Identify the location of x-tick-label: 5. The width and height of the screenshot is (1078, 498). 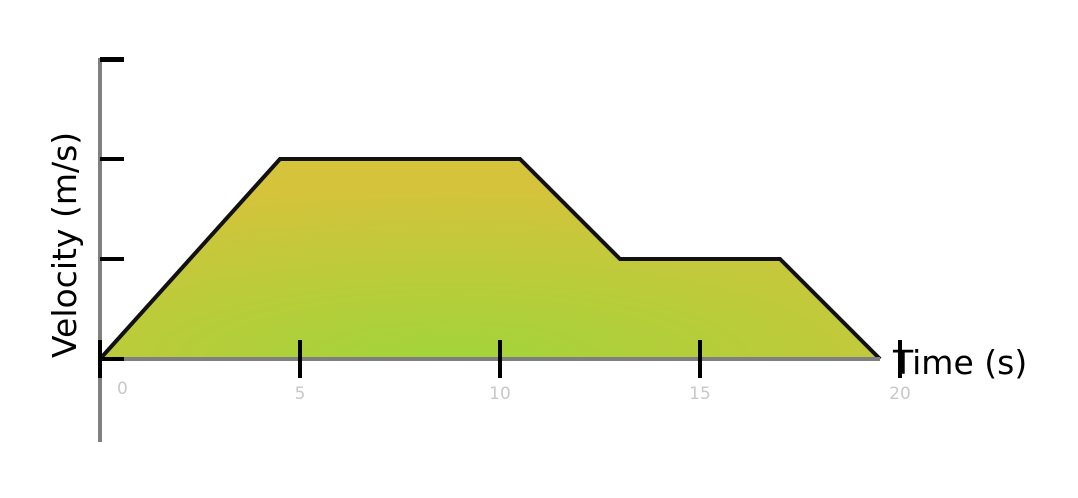
(300, 394).